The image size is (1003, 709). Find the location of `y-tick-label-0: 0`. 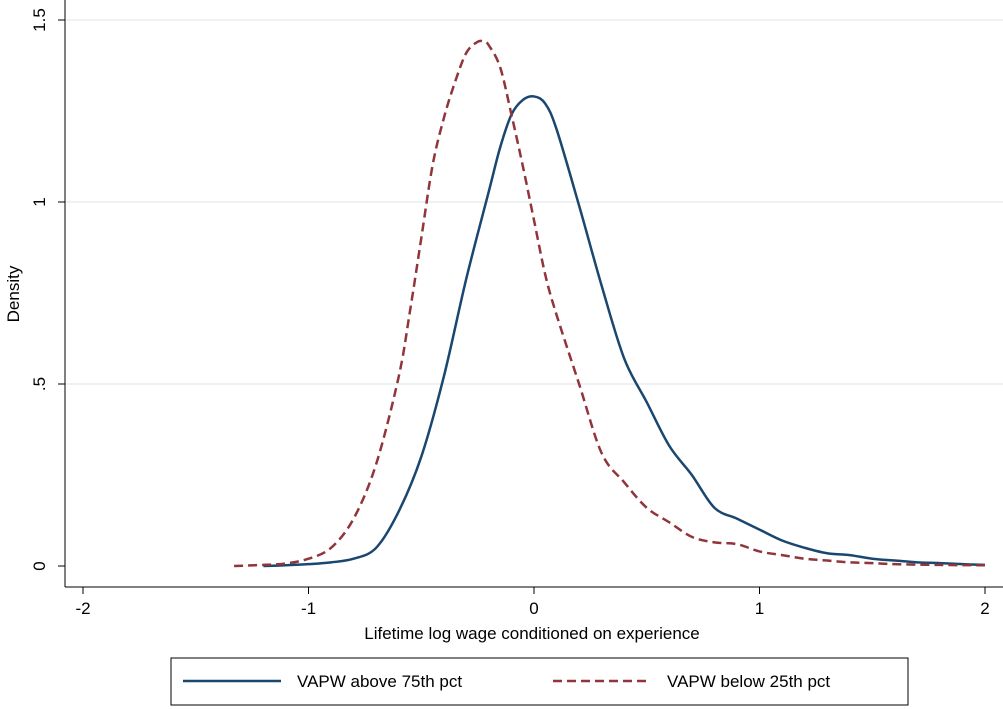

y-tick-label-0: 0 is located at coordinates (39, 565).